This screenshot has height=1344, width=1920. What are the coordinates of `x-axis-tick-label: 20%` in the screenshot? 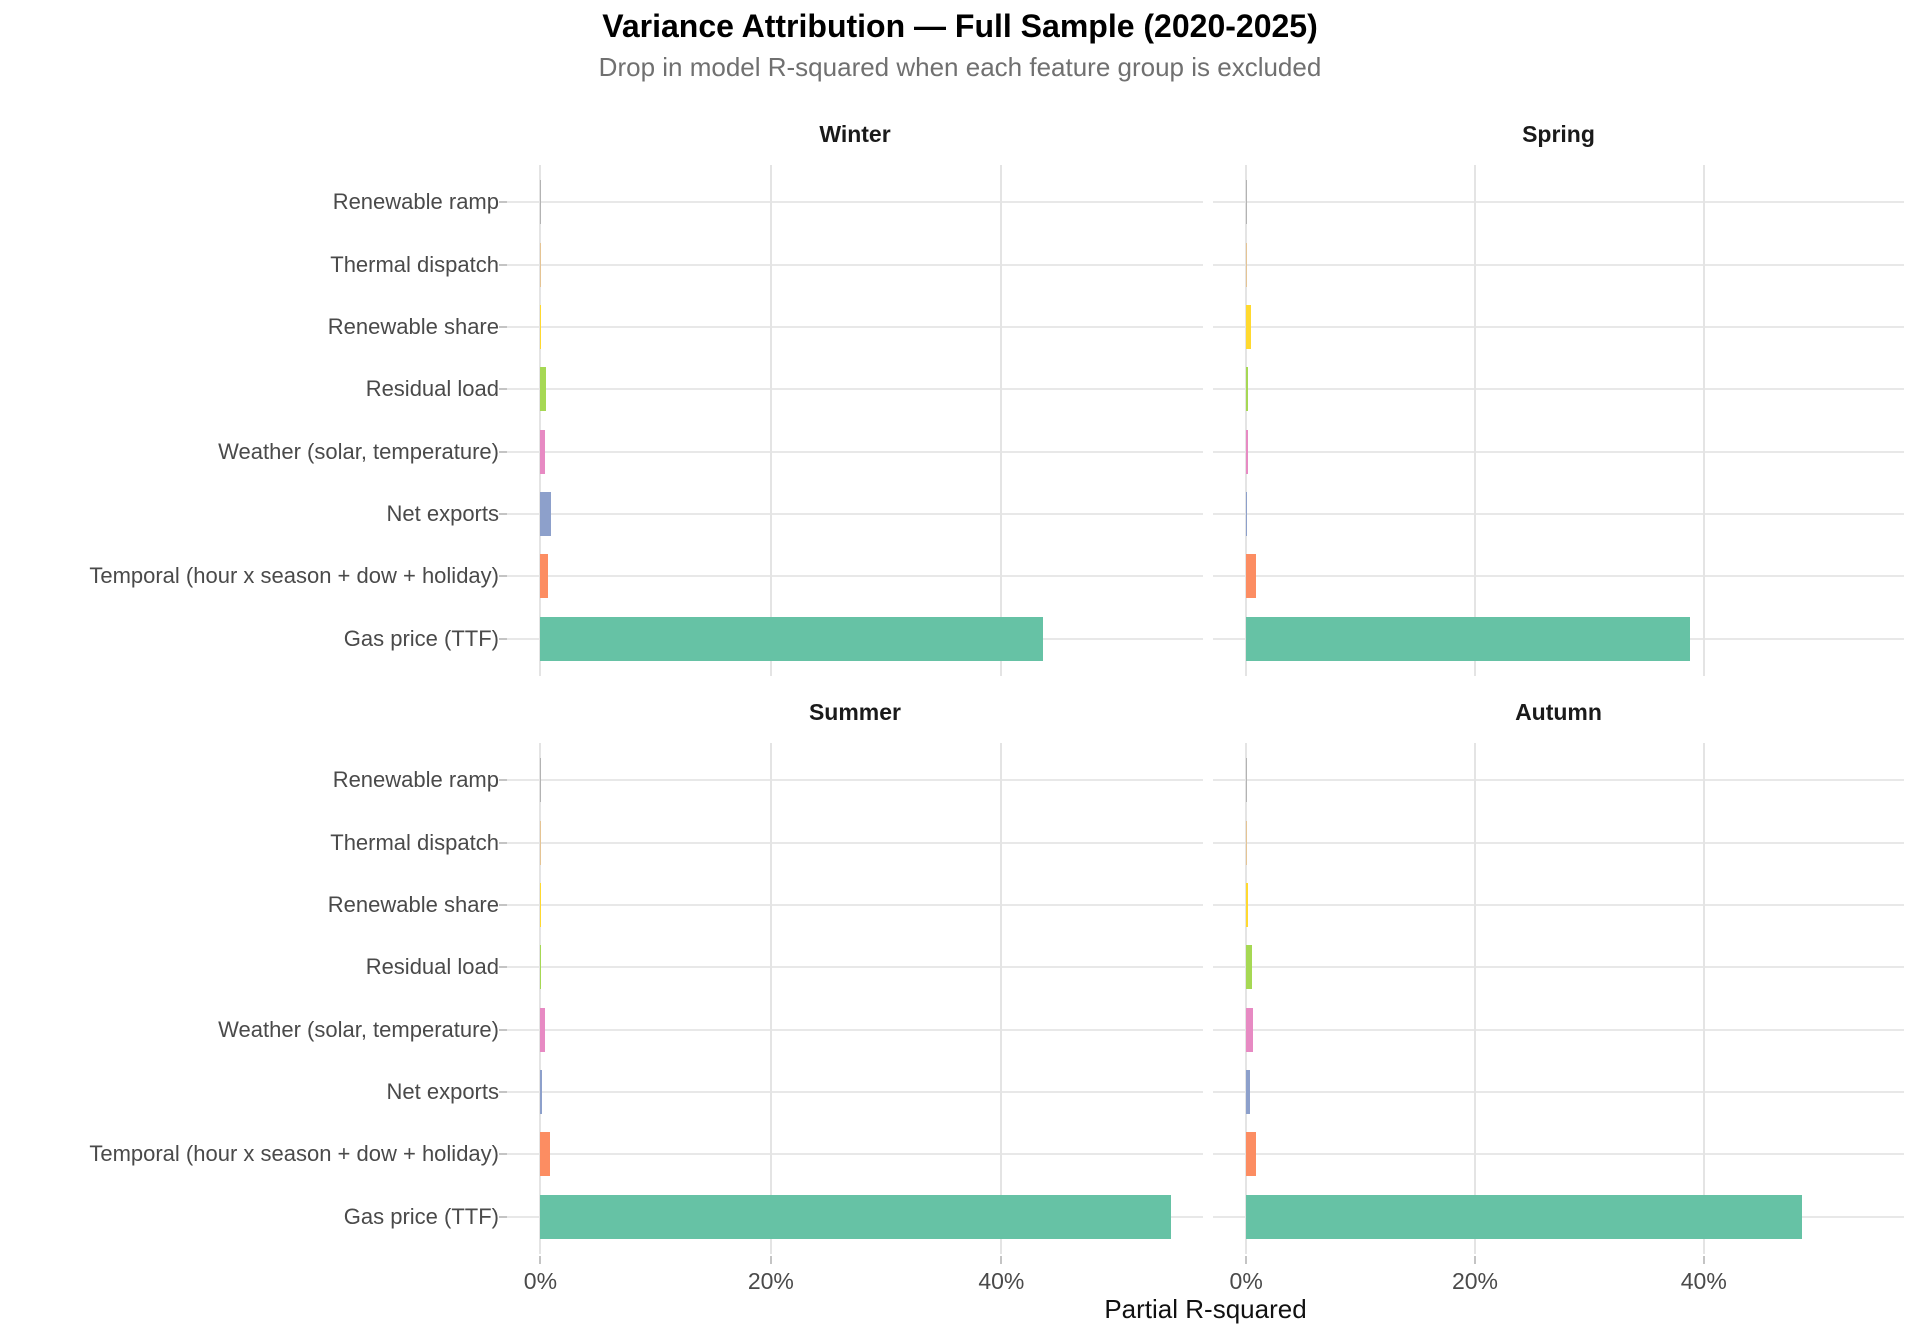 It's located at (770, 1281).